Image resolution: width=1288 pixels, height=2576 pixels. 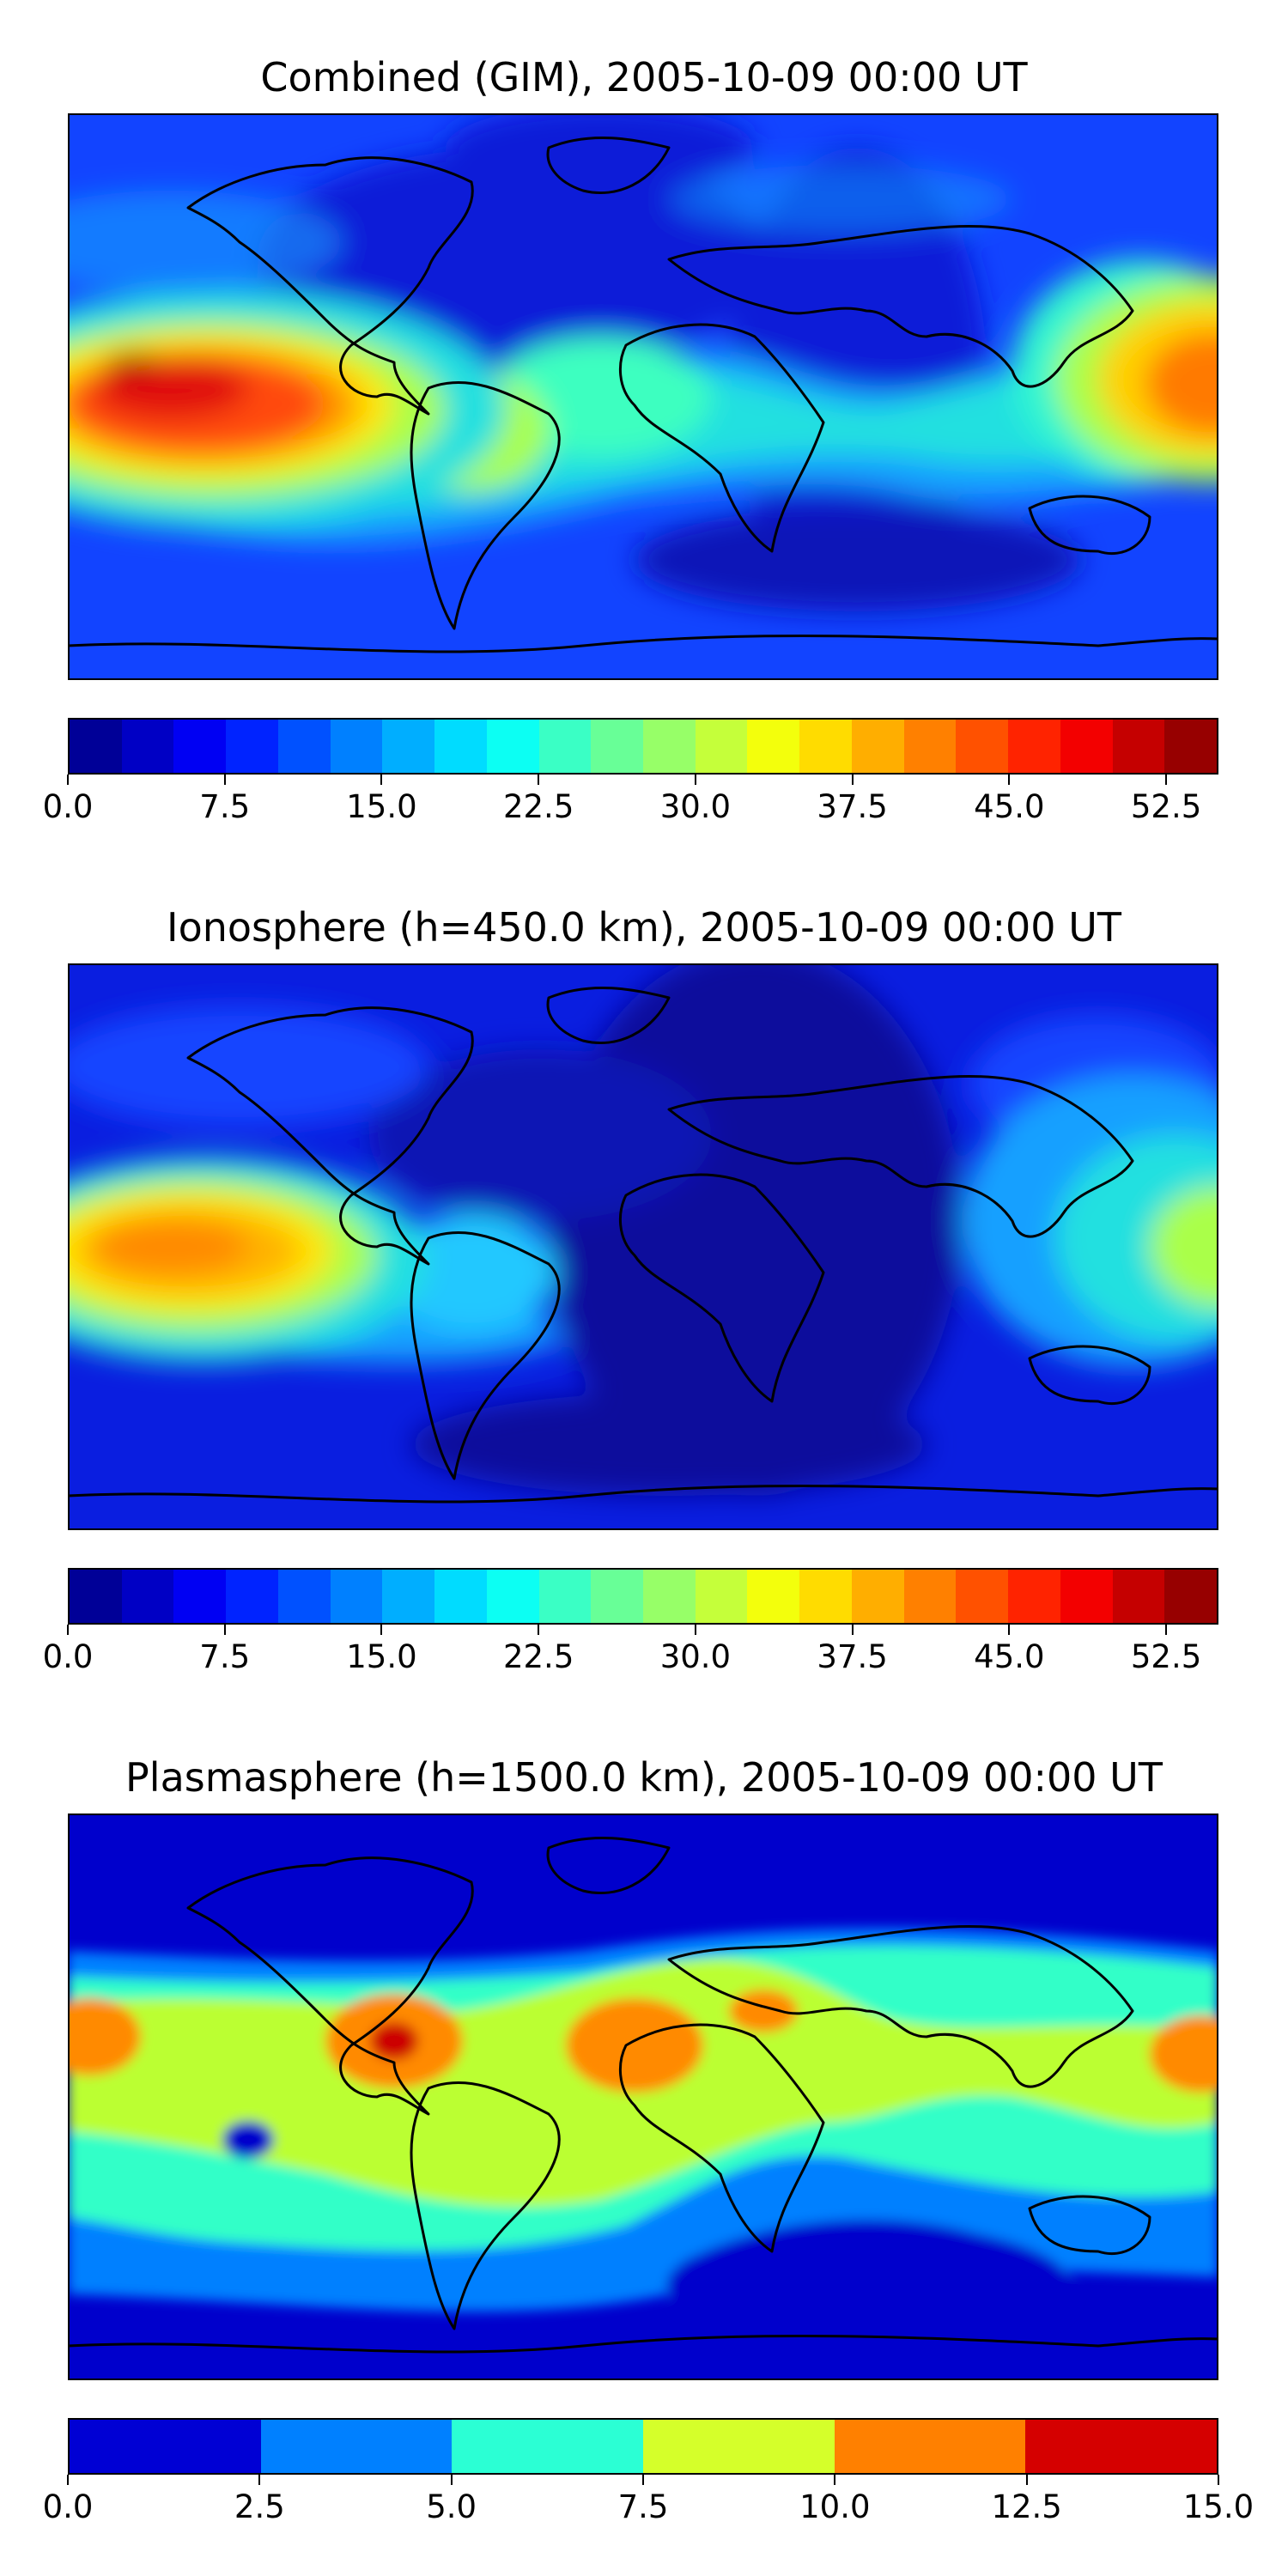 What do you see at coordinates (644, 77) in the screenshot?
I see `panel-1-title: Combined (GIM), 2005-10-09 00:00 UT` at bounding box center [644, 77].